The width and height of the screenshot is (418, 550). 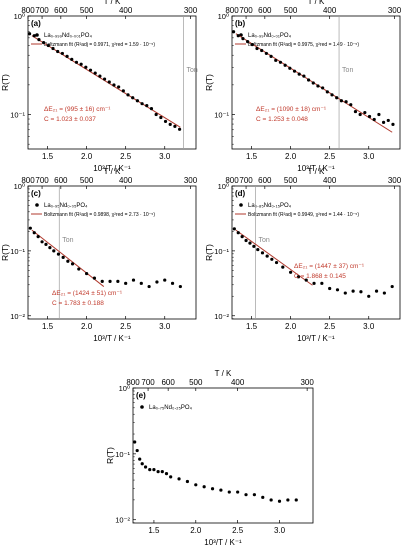 What do you see at coordinates (87, 180) in the screenshot?
I see `top-tick-label: 500` at bounding box center [87, 180].